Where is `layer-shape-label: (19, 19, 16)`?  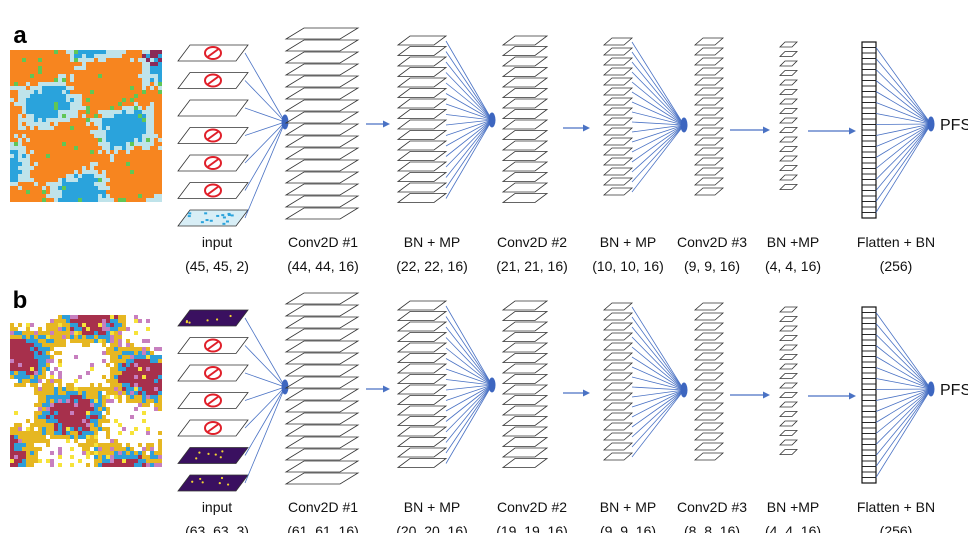
layer-shape-label: (19, 19, 16) is located at coordinates (532, 528).